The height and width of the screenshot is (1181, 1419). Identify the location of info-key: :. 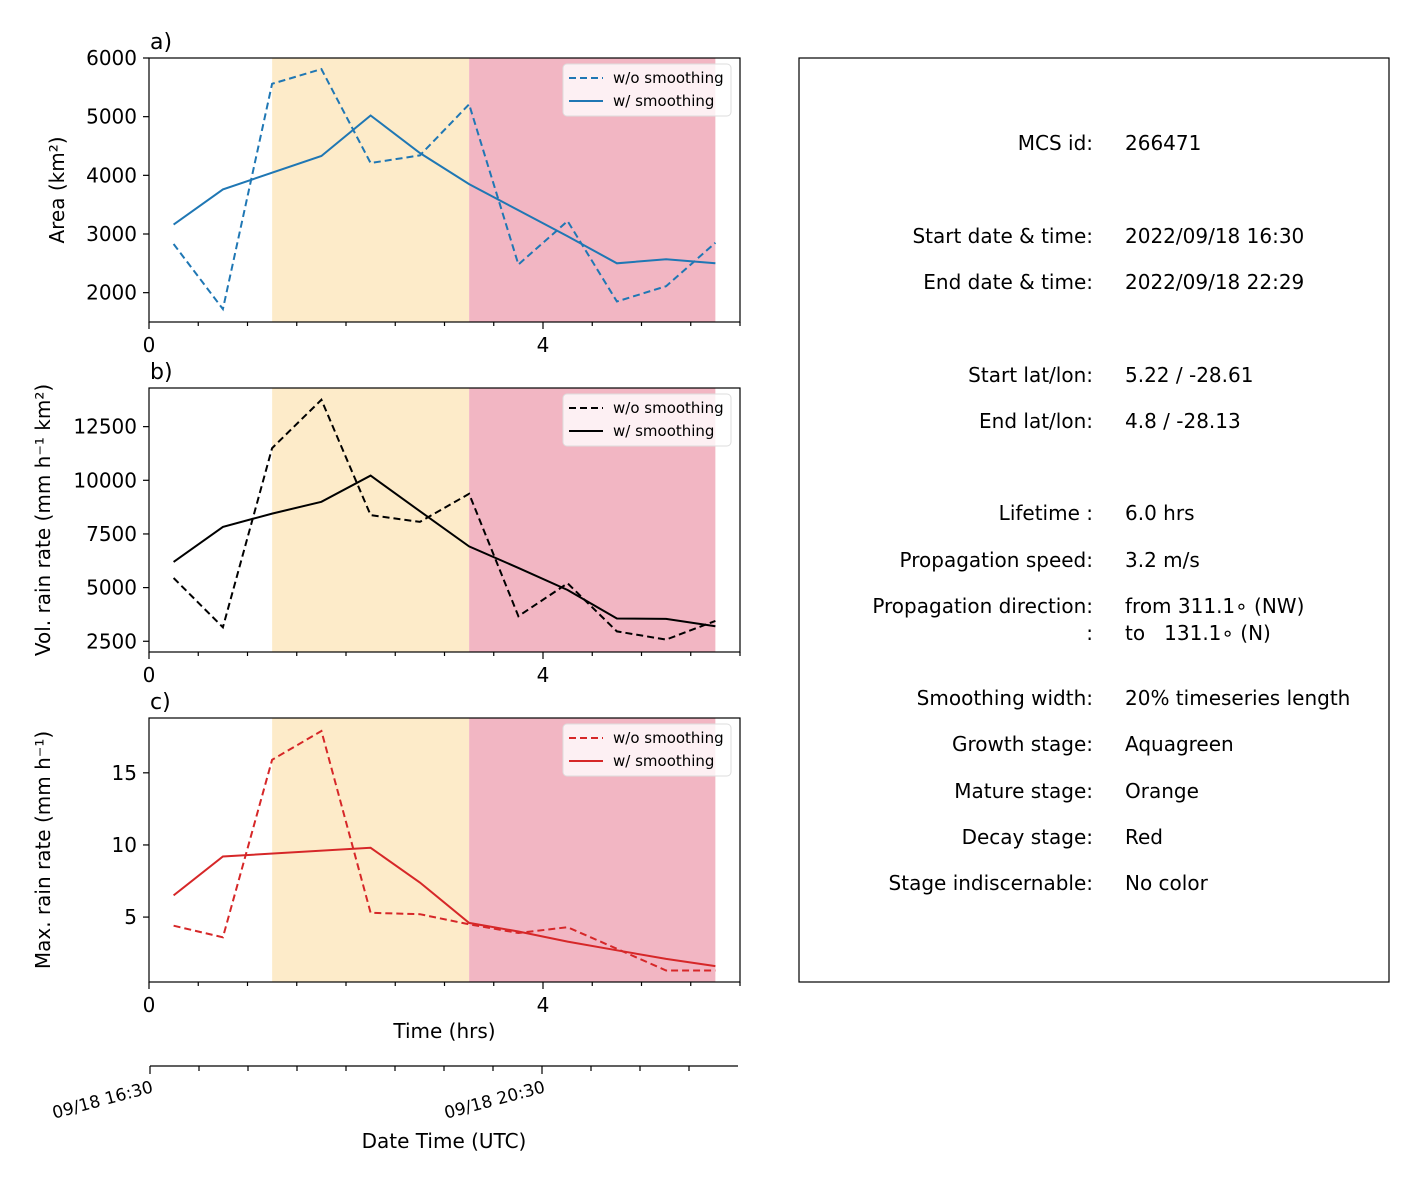
(1089, 633).